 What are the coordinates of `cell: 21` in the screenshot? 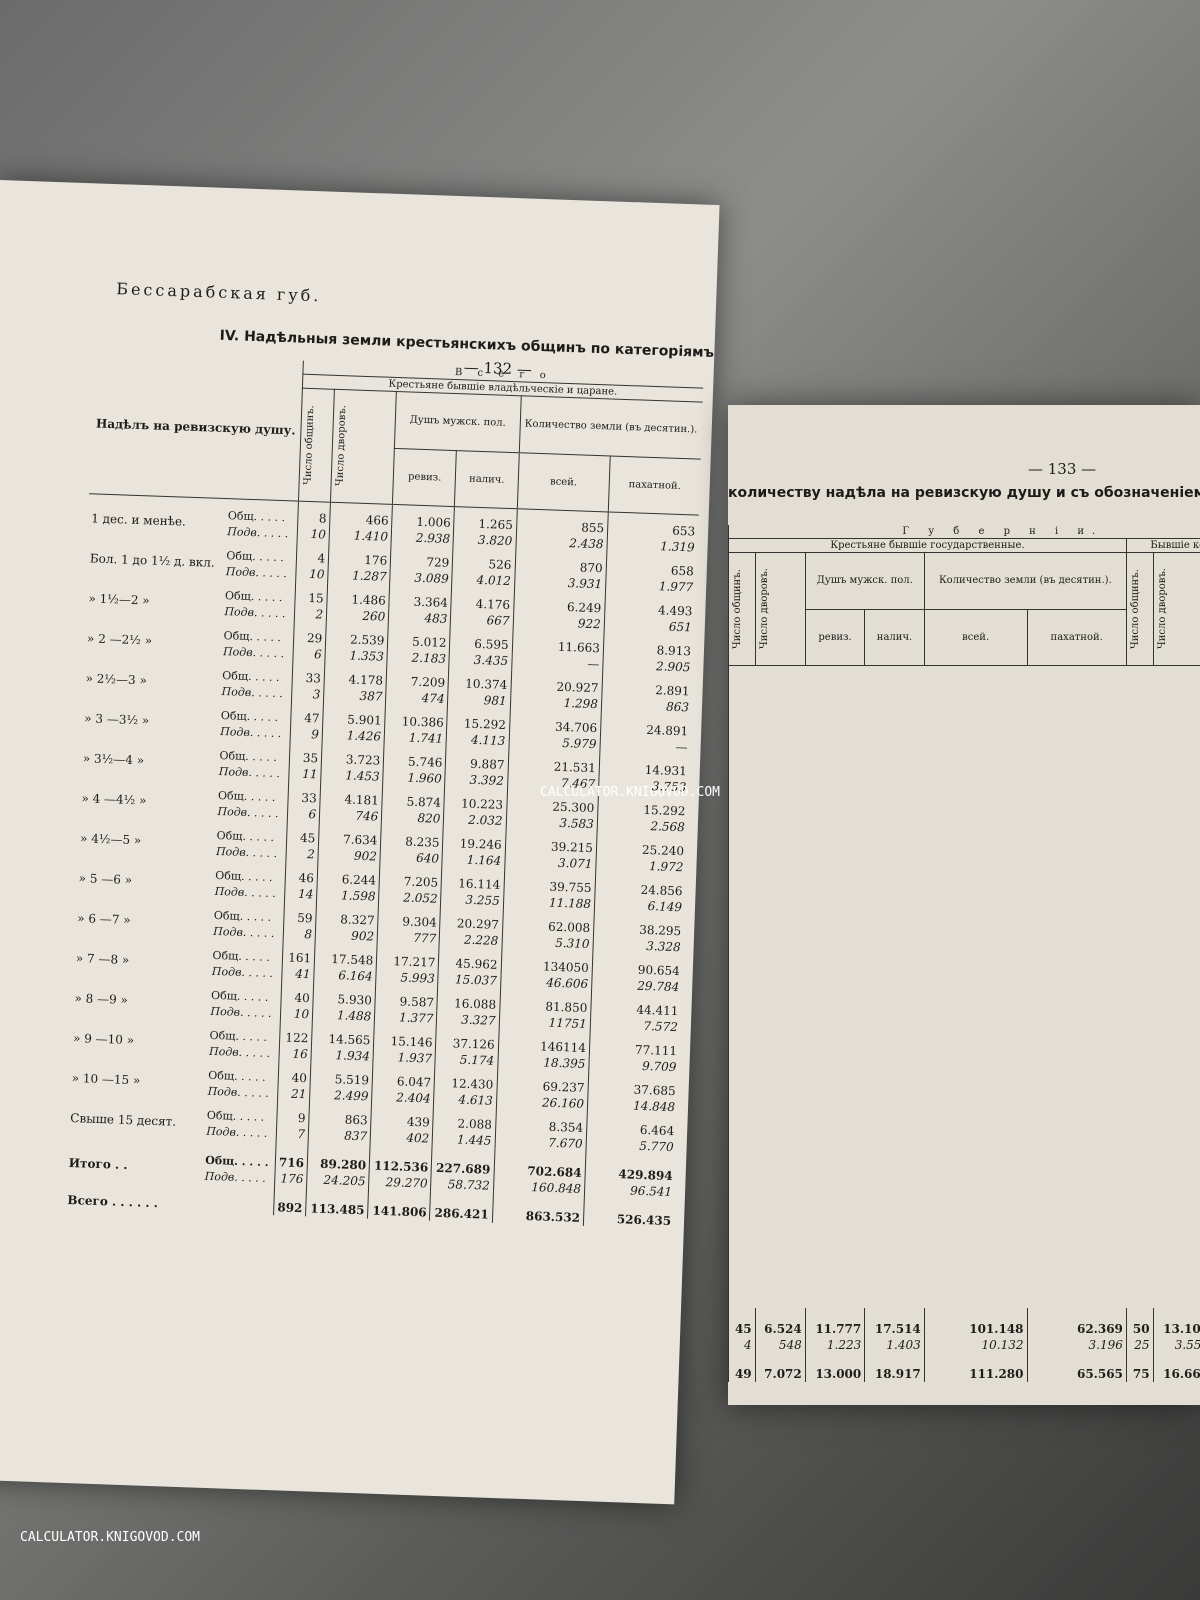 It's located at (294, 1094).